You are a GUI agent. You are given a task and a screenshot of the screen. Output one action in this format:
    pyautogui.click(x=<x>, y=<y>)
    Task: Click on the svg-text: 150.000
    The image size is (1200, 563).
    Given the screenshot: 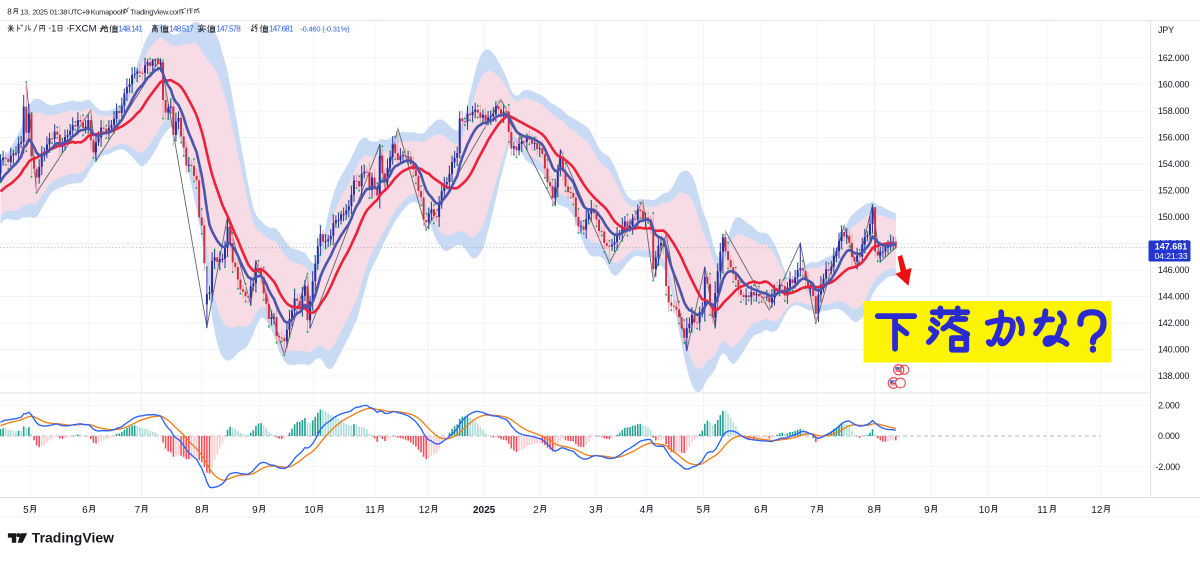 What is the action you would take?
    pyautogui.click(x=1173, y=217)
    